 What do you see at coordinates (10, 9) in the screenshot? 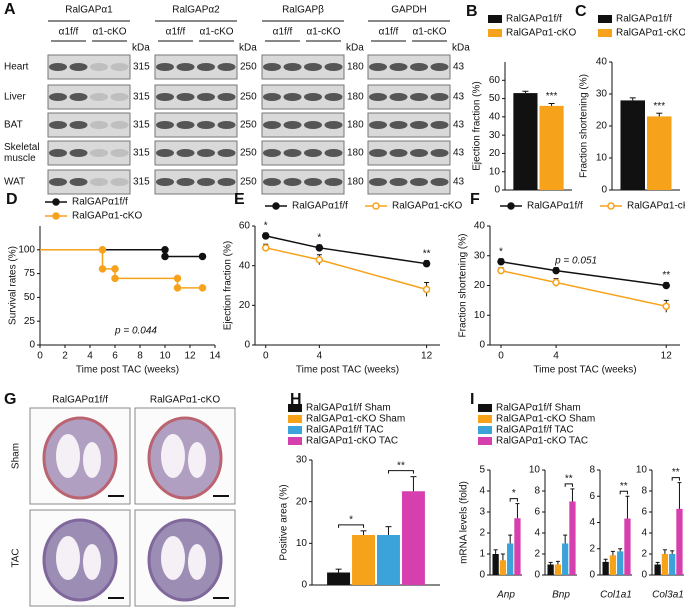
I see `panel-label: A` at bounding box center [10, 9].